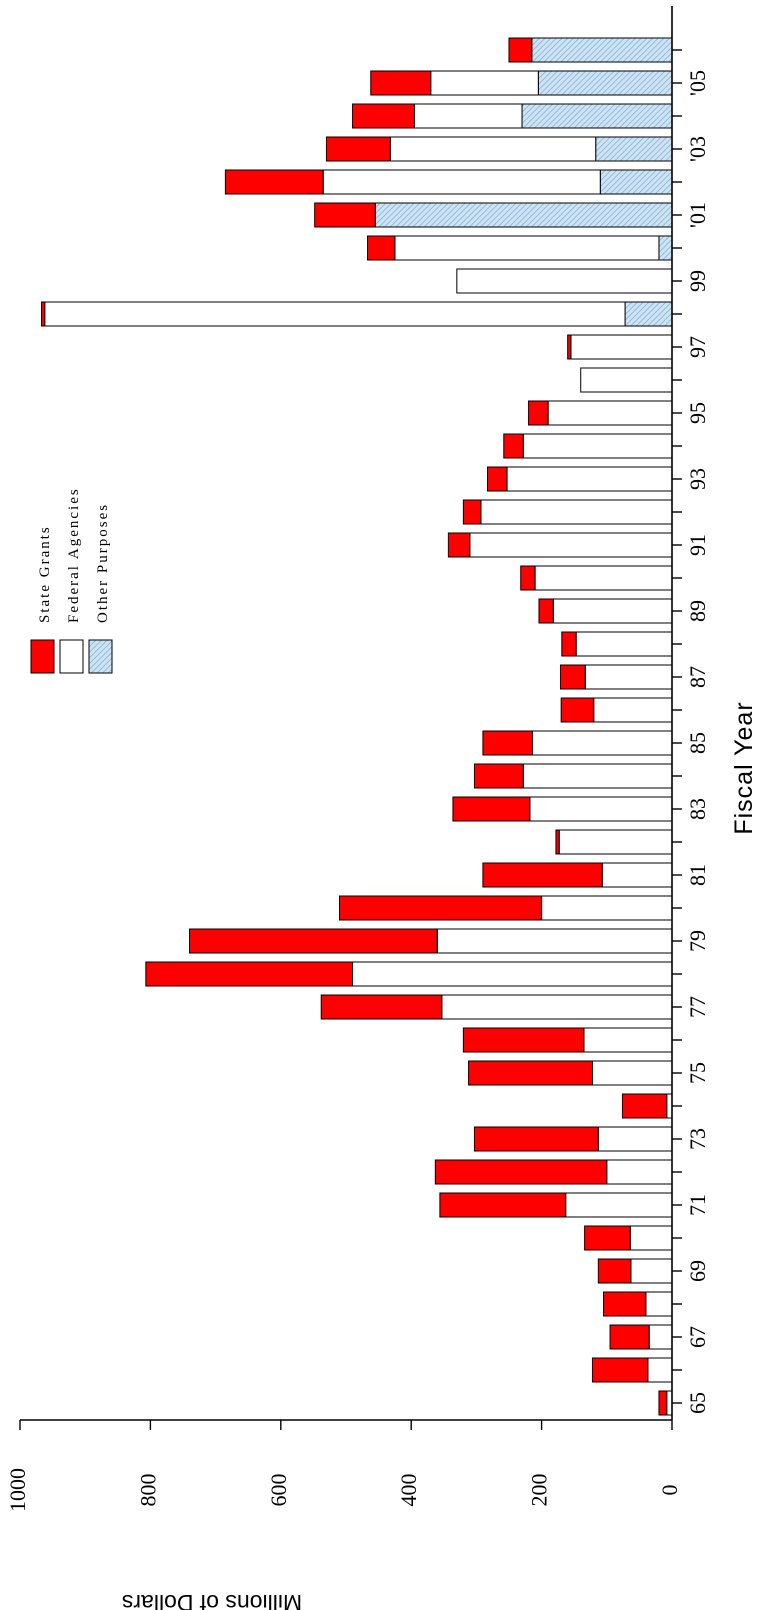 The width and height of the screenshot is (775, 1610). Describe the element at coordinates (697, 1271) in the screenshot. I see `category-tick-label: 69` at that location.